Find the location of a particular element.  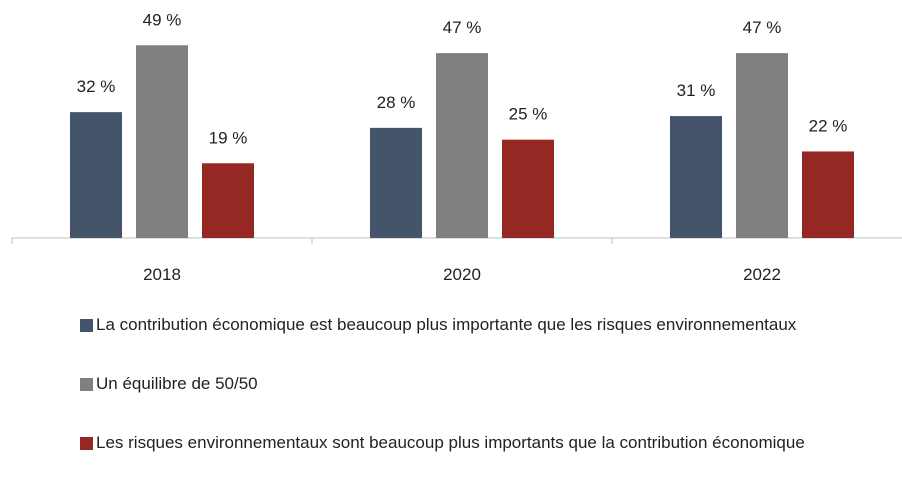

value-label: 49 % is located at coordinates (162, 19).